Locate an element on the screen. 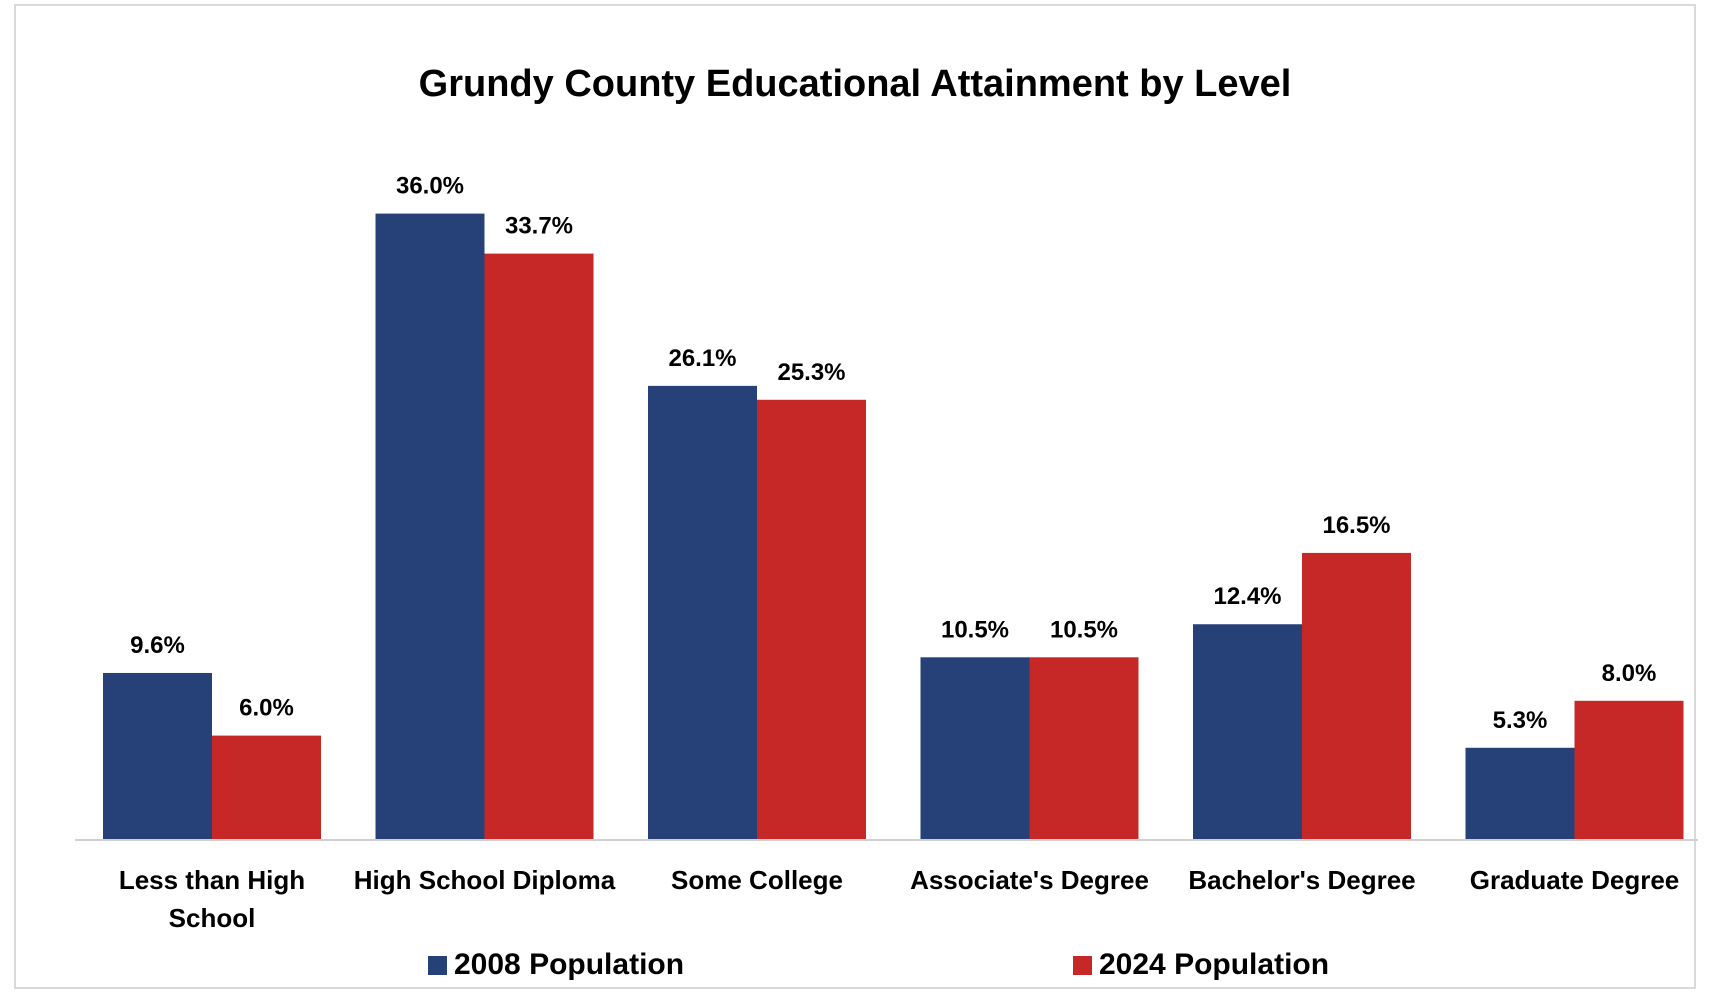 This screenshot has height=997, width=1711. data-label: 12.4% is located at coordinates (1247, 596).